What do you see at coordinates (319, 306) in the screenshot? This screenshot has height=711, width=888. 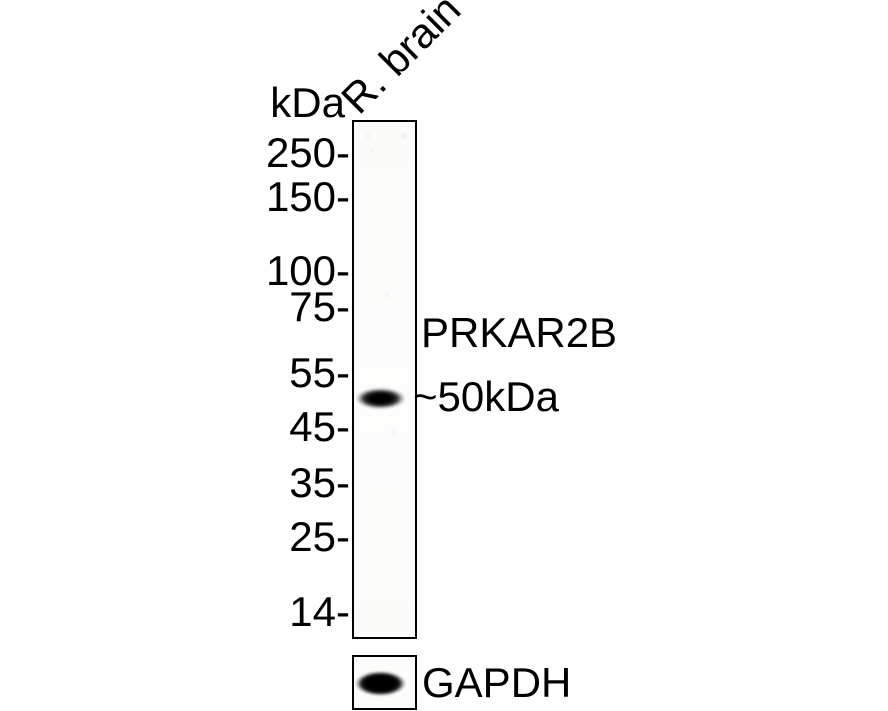 I see `ladder-marker-75: 75-` at bounding box center [319, 306].